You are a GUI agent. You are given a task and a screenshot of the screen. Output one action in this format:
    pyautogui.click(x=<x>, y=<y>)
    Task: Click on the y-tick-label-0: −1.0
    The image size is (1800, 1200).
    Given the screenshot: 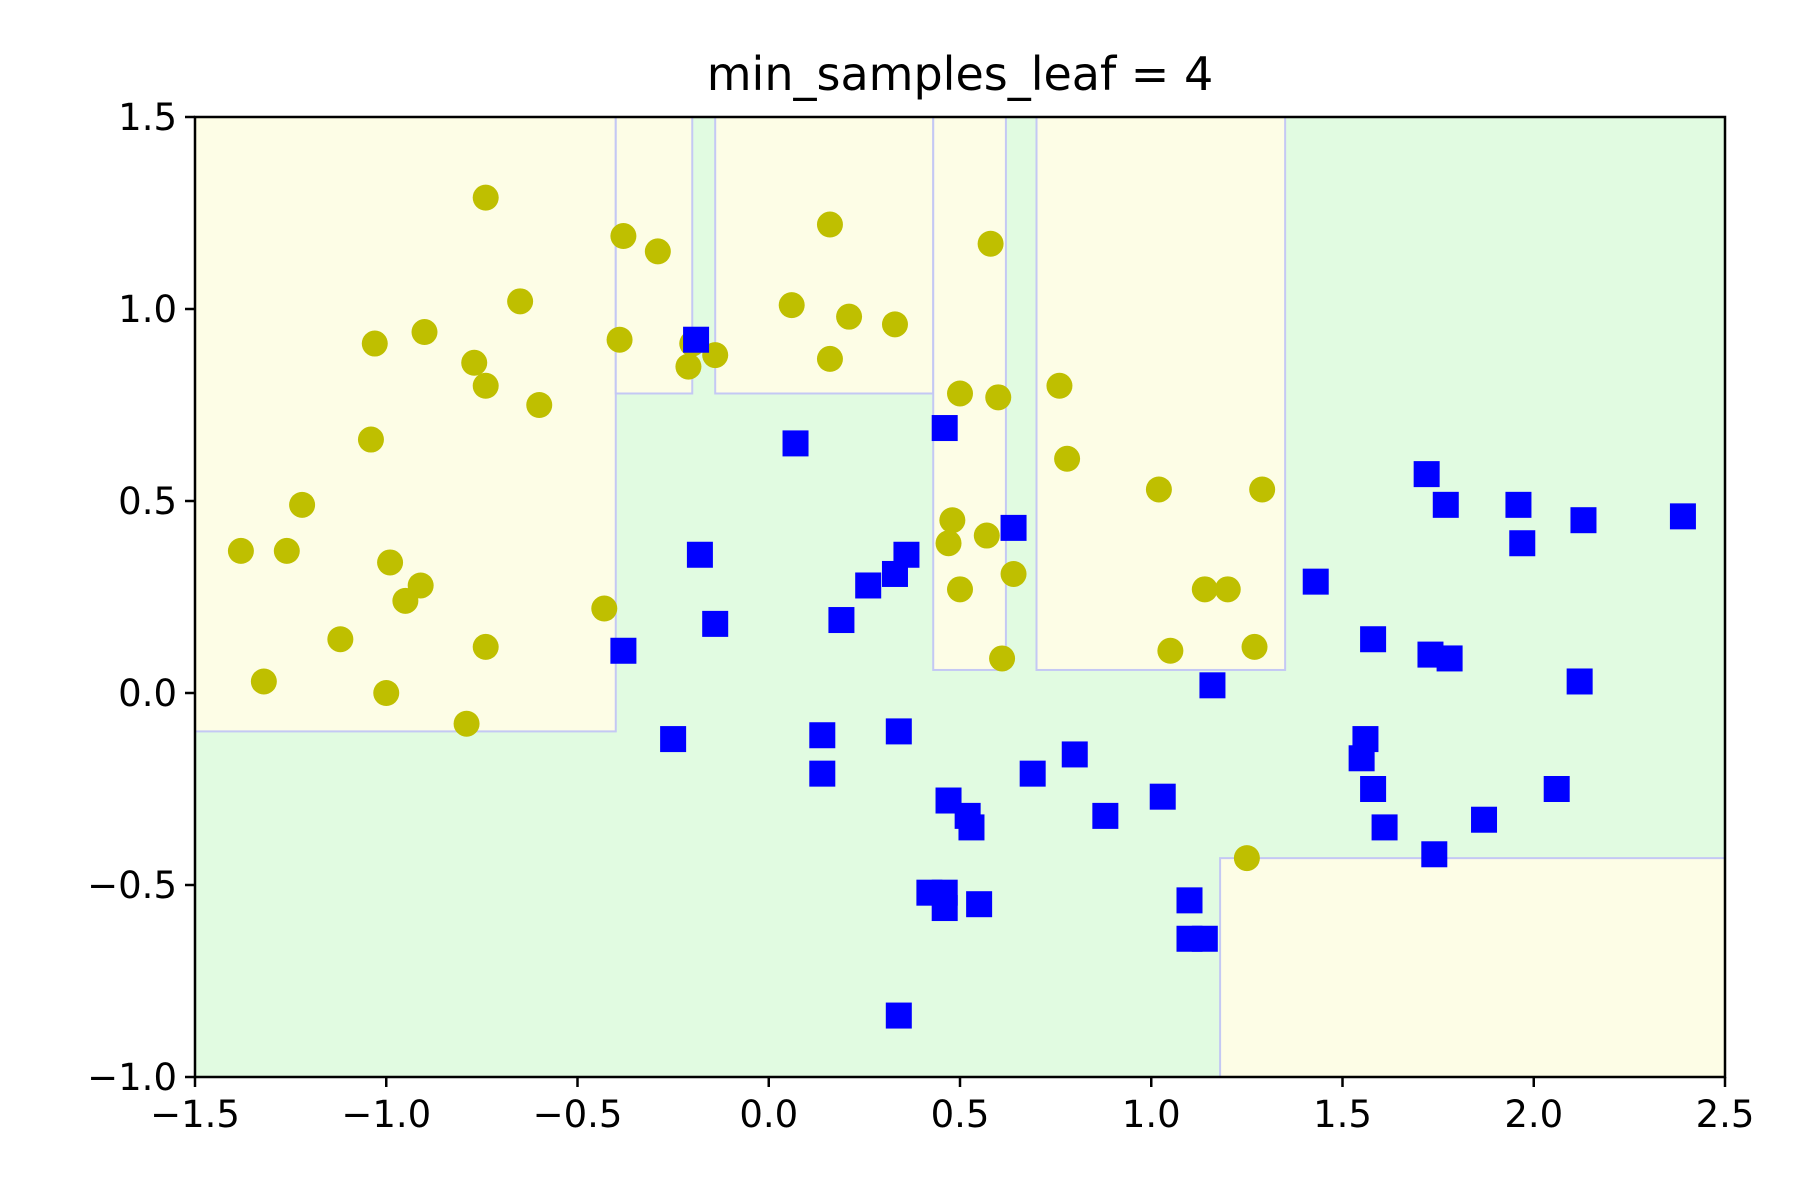 What is the action you would take?
    pyautogui.click(x=132, y=1077)
    